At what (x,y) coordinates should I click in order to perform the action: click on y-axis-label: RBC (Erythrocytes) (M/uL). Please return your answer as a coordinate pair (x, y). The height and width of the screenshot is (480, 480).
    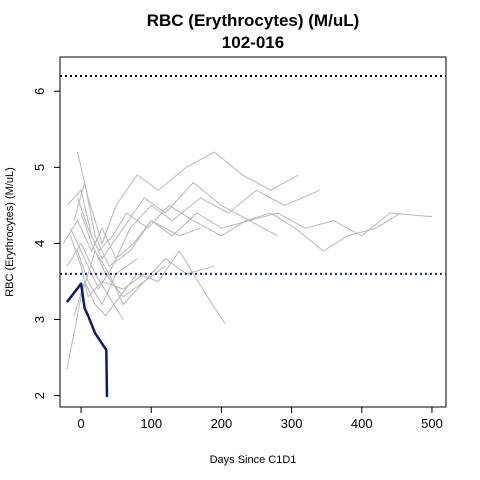
    Looking at the image, I should click on (10, 232).